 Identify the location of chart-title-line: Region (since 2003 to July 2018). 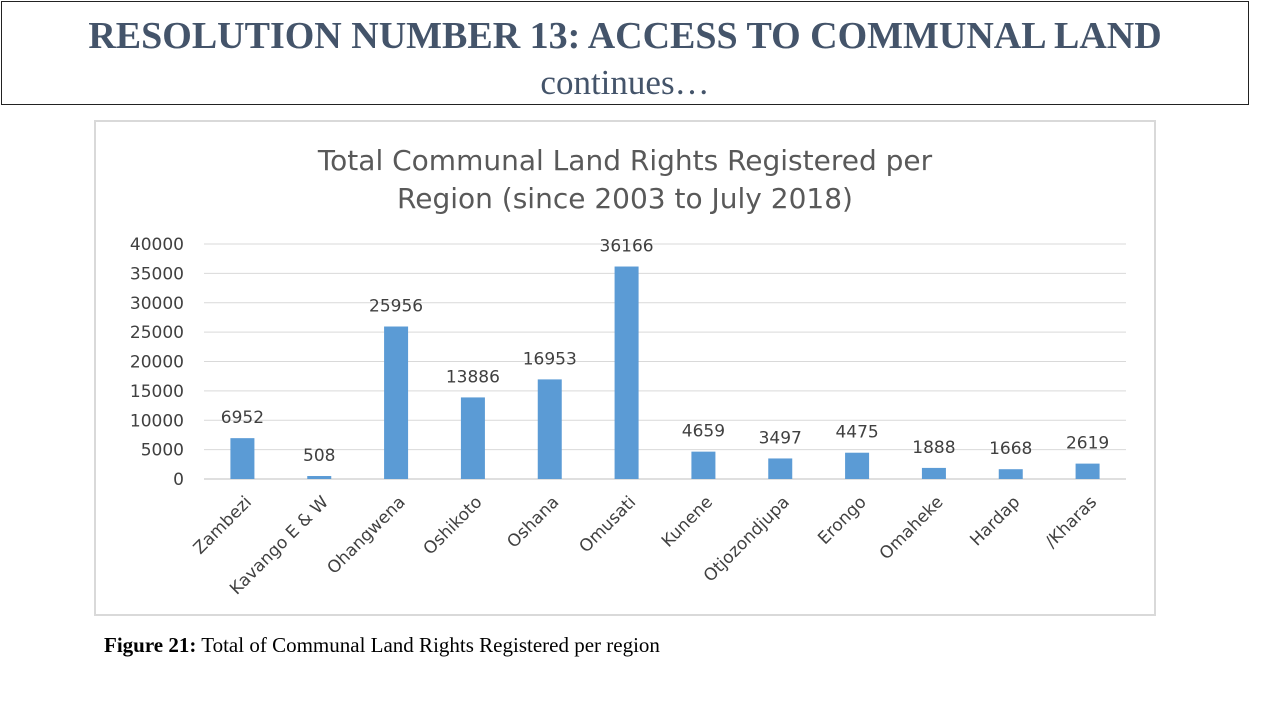
(625, 198).